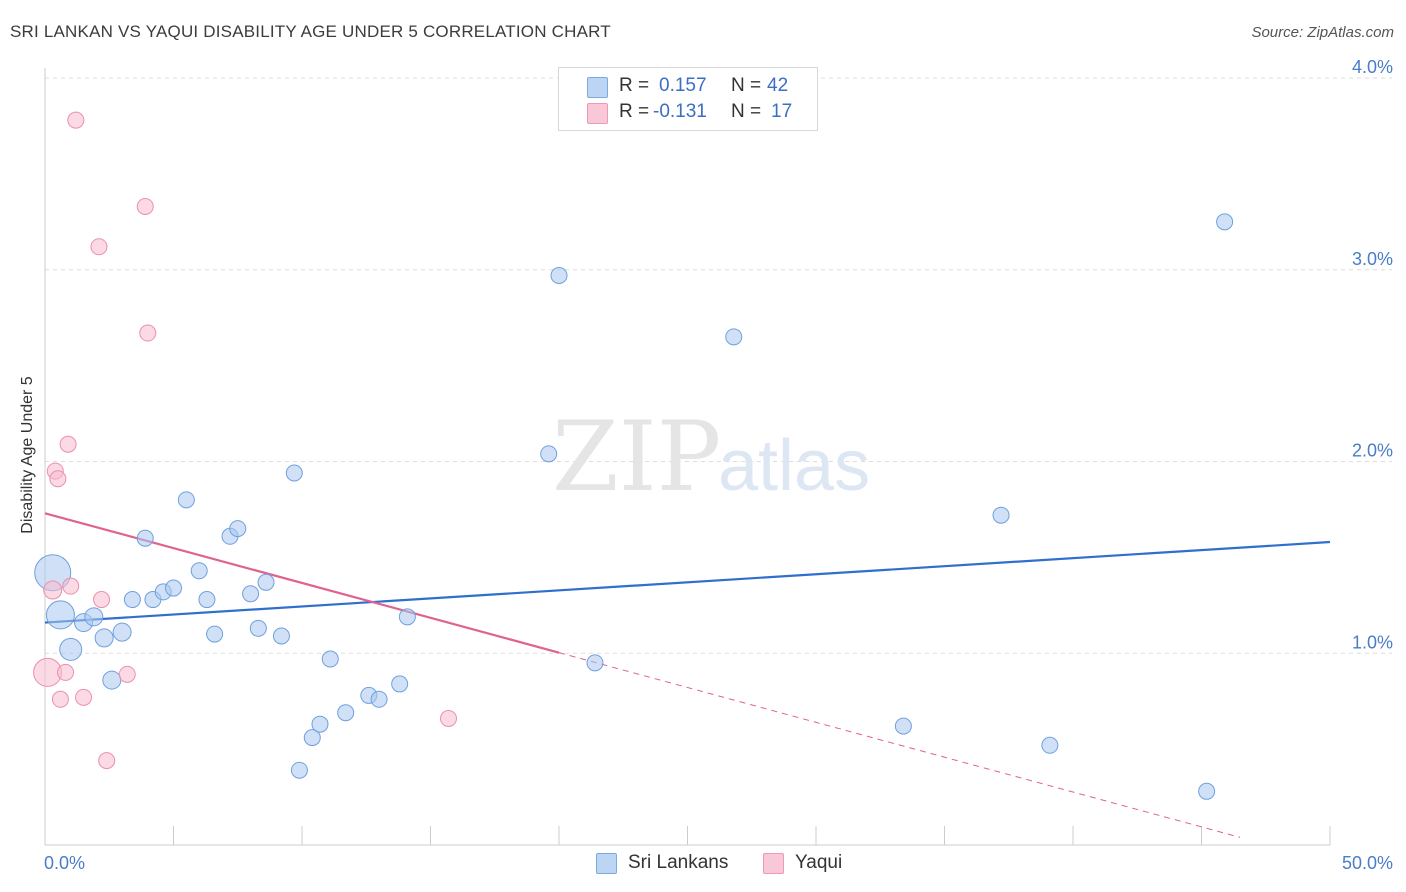 Image resolution: width=1406 pixels, height=892 pixels. I want to click on legend-swatch-sri-lankans, so click(597, 87).